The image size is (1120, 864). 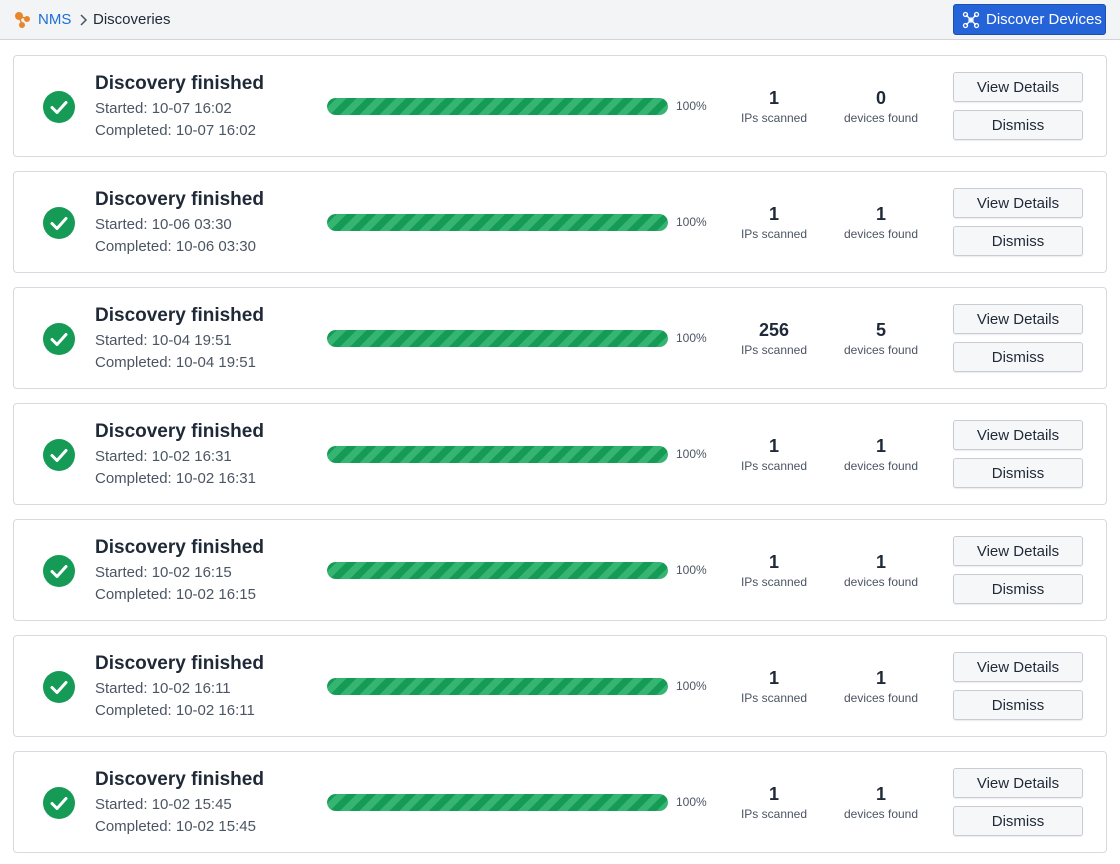 What do you see at coordinates (163, 688) in the screenshot?
I see `started-time: Started: 10-02 16:11` at bounding box center [163, 688].